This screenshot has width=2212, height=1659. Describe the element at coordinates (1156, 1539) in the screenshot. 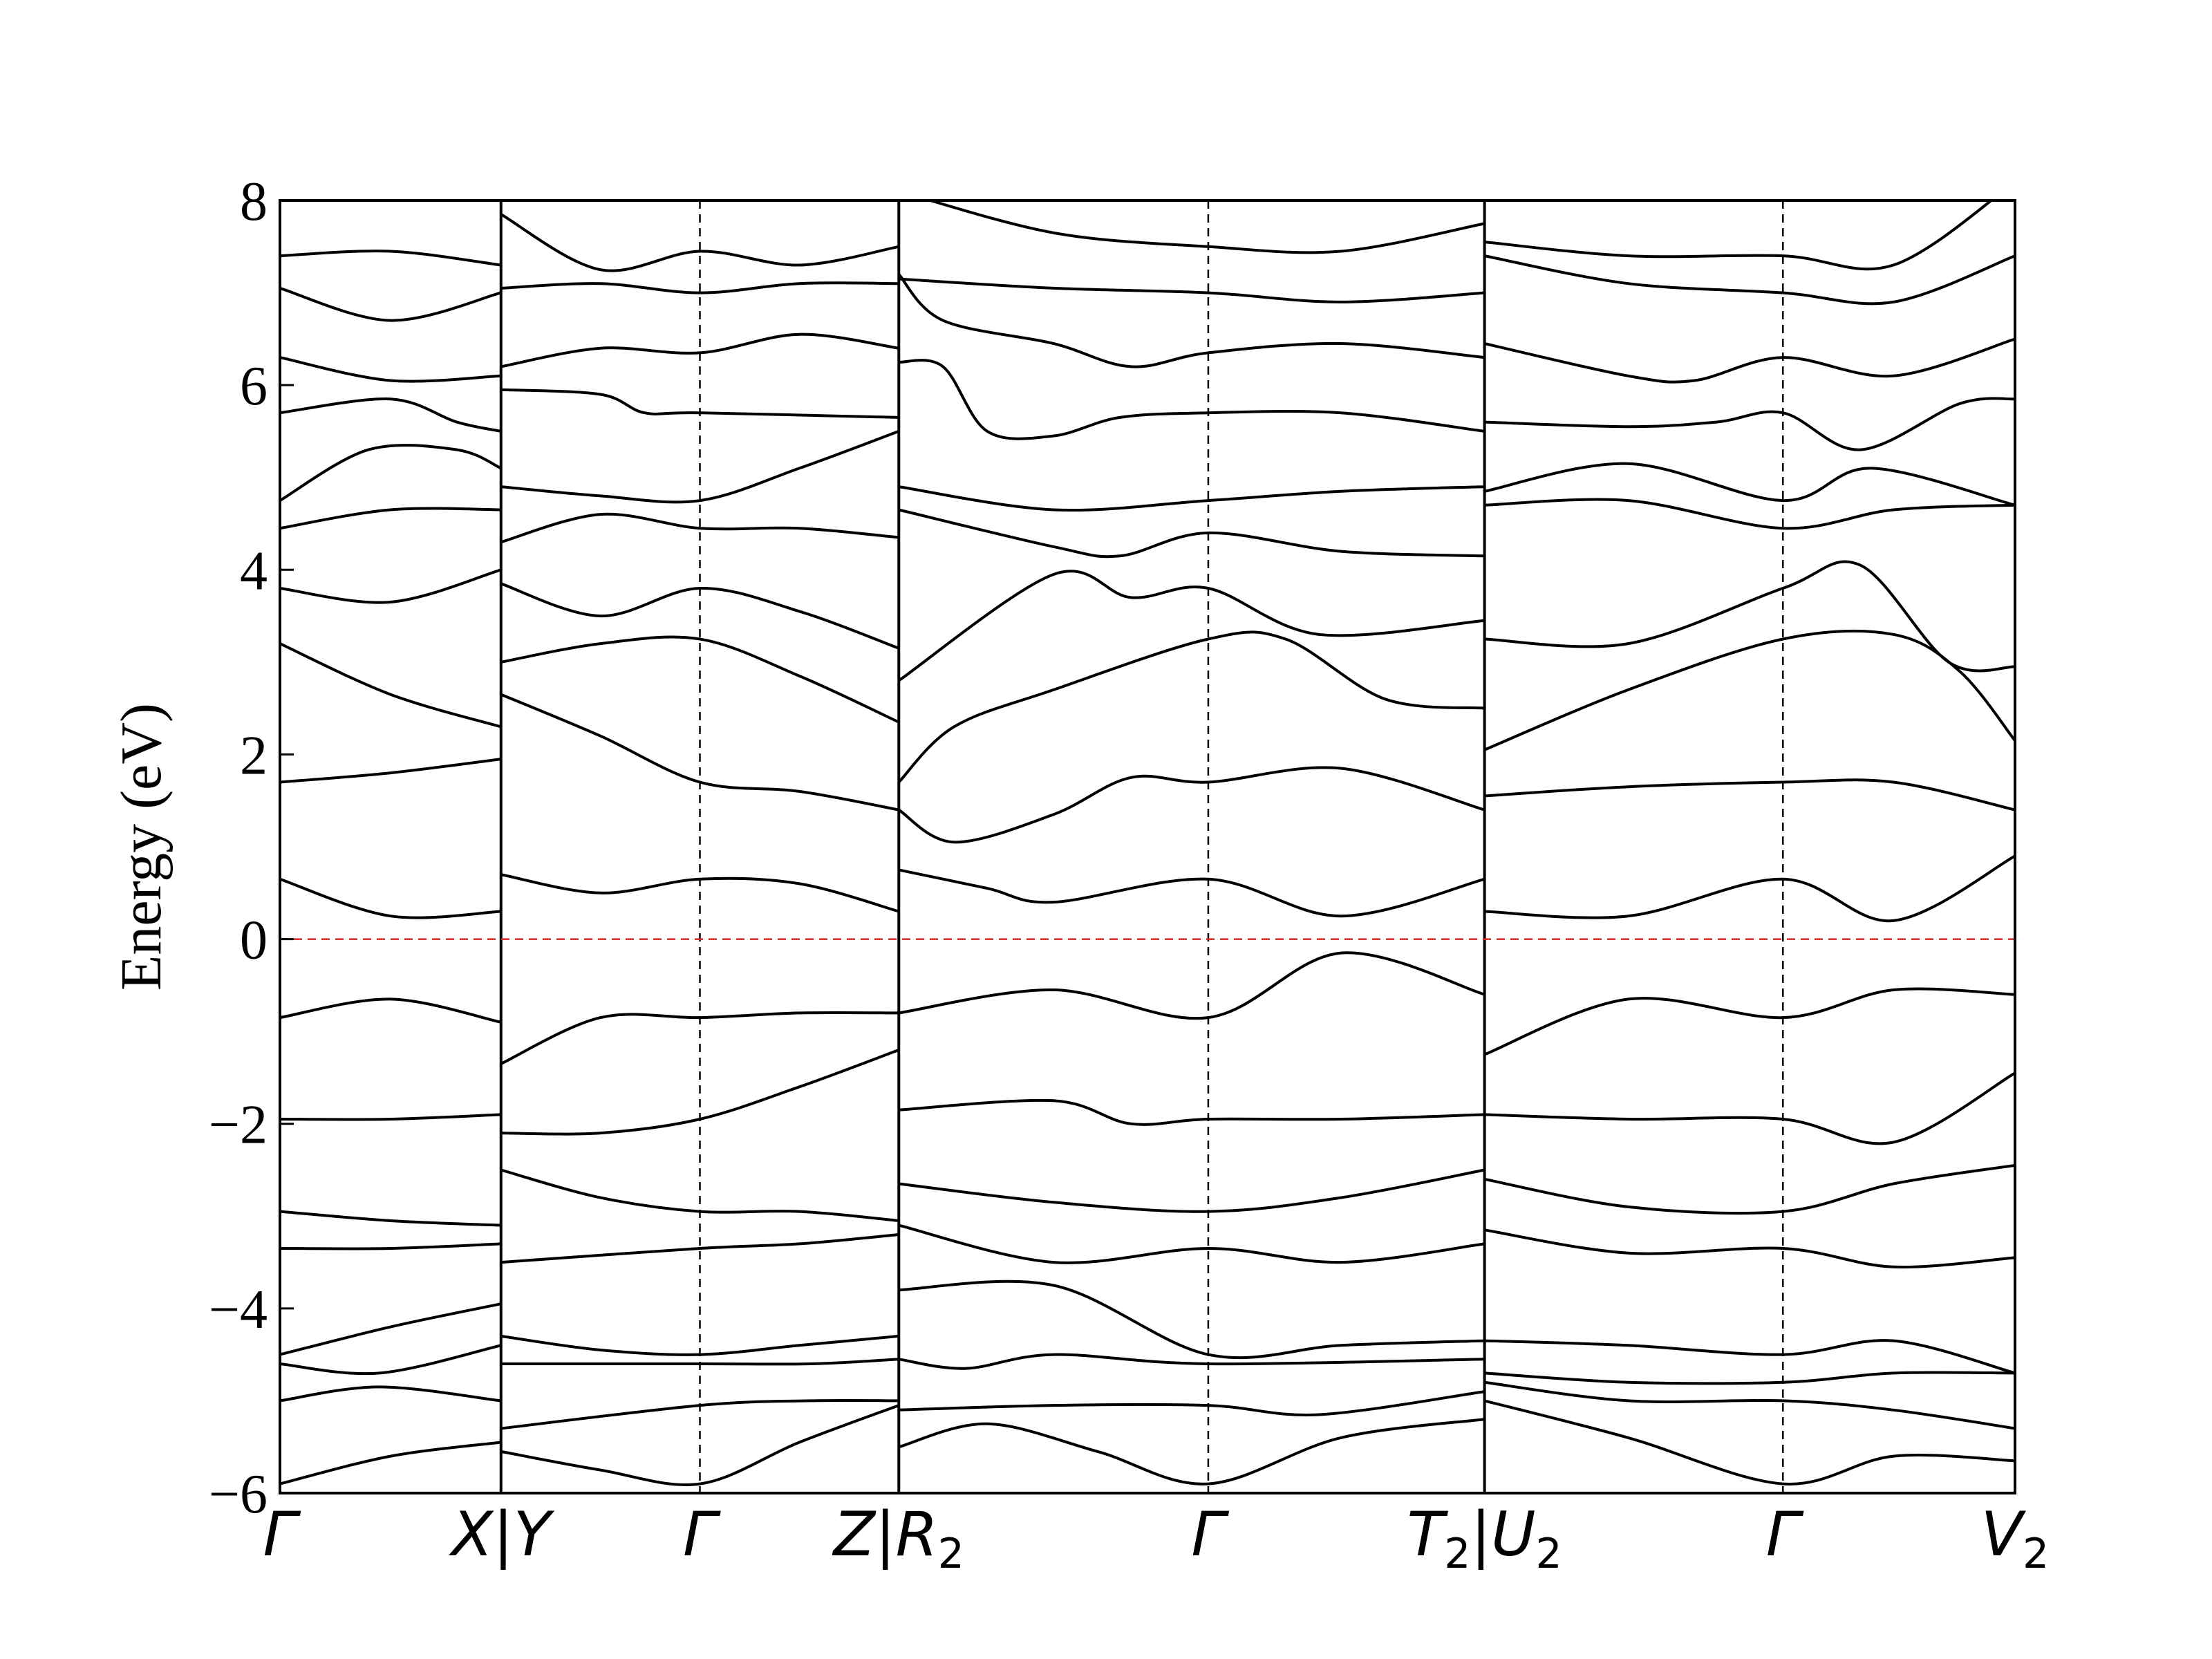

I see `k-point-labels: Γ X|Y Γ Z|R2 Γ T2|U2 Γ V2` at that location.